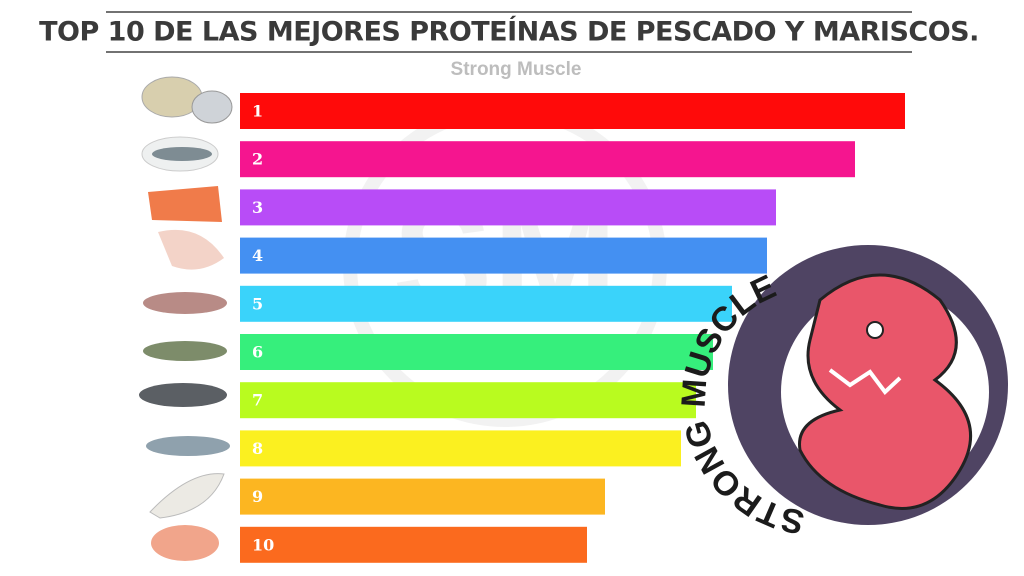 The image size is (1024, 576). Describe the element at coordinates (257, 303) in the screenshot. I see `bar-label: 5` at that location.